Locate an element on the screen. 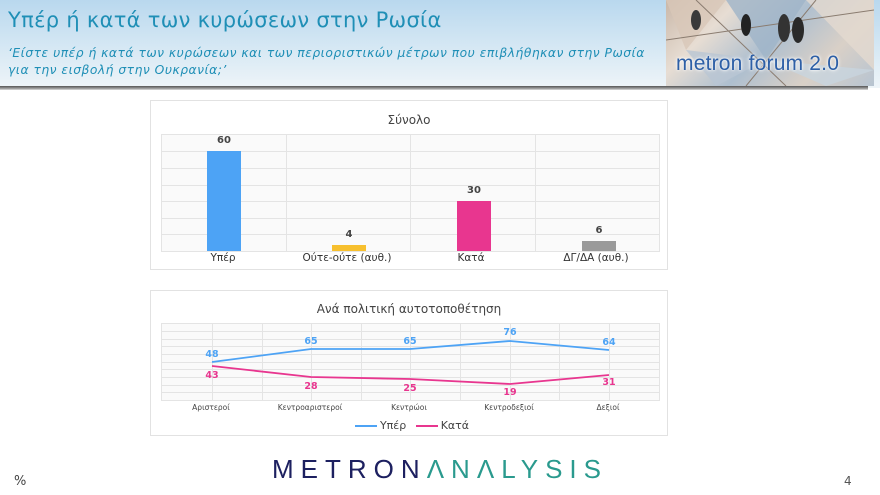 The width and height of the screenshot is (880, 495). bar-dg-da is located at coordinates (599, 246).